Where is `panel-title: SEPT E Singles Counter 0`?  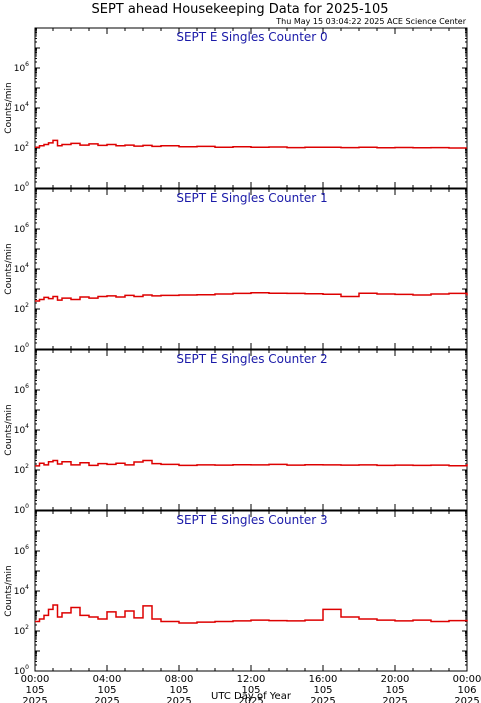
panel-title: SEPT E Singles Counter 0 is located at coordinates (251, 37).